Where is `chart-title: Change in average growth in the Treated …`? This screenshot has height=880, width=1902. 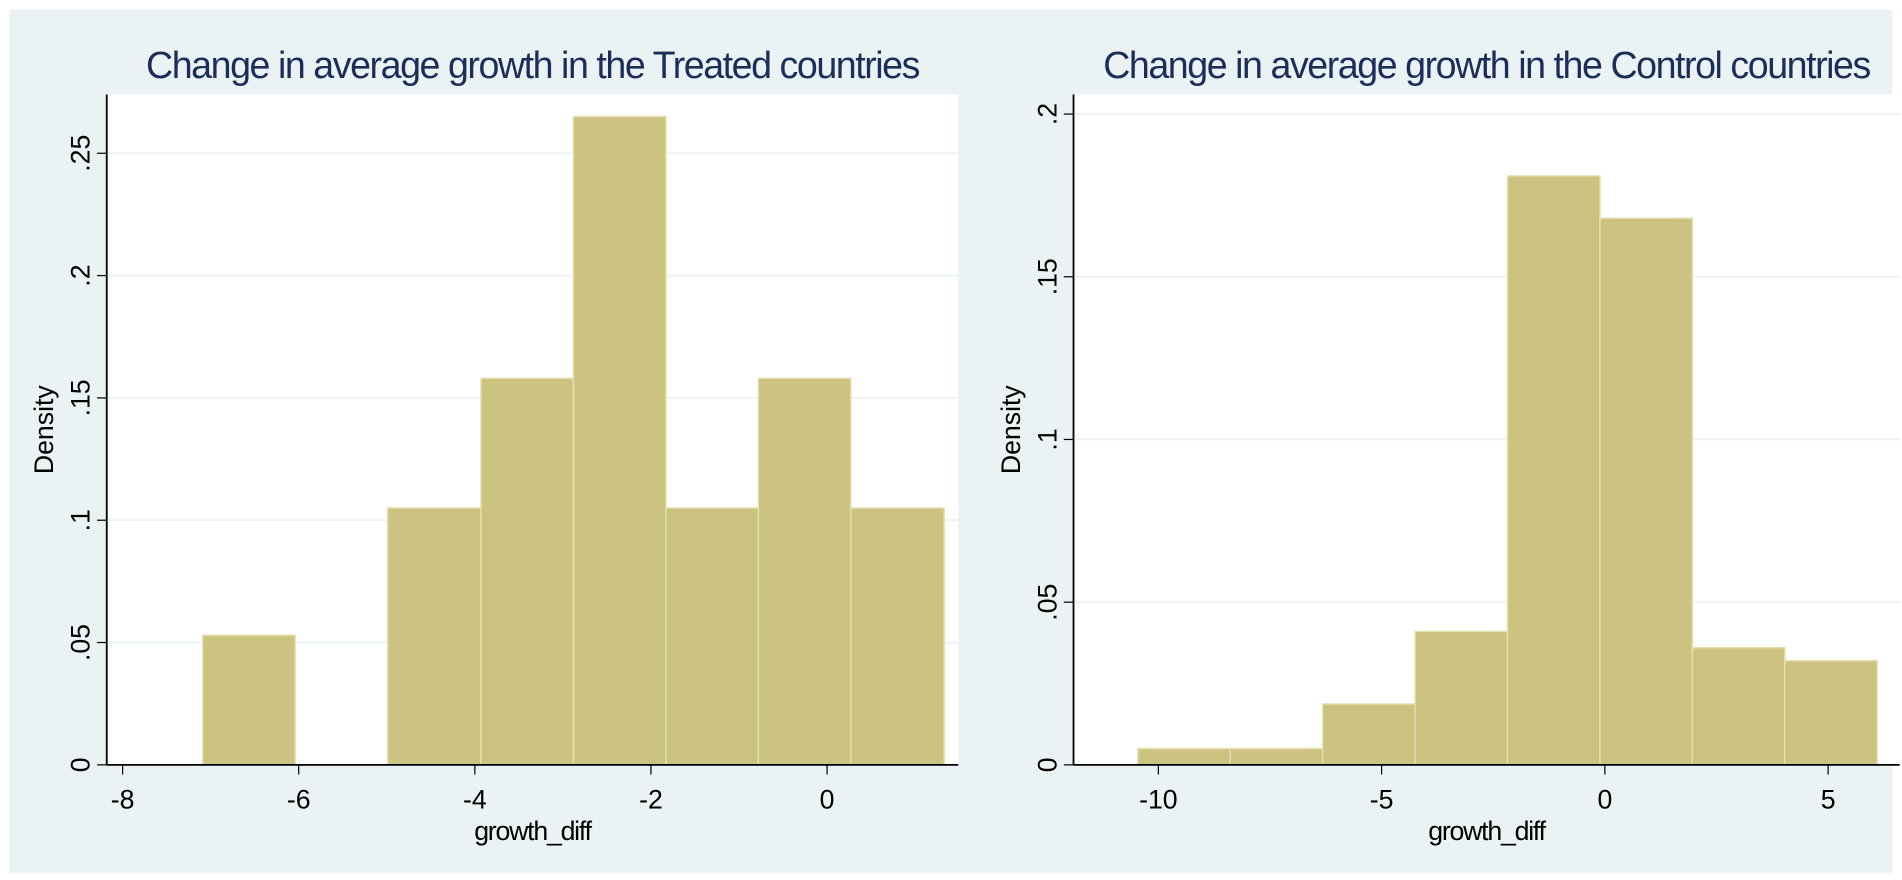
chart-title: Change in average growth in the Treated … is located at coordinates (533, 65).